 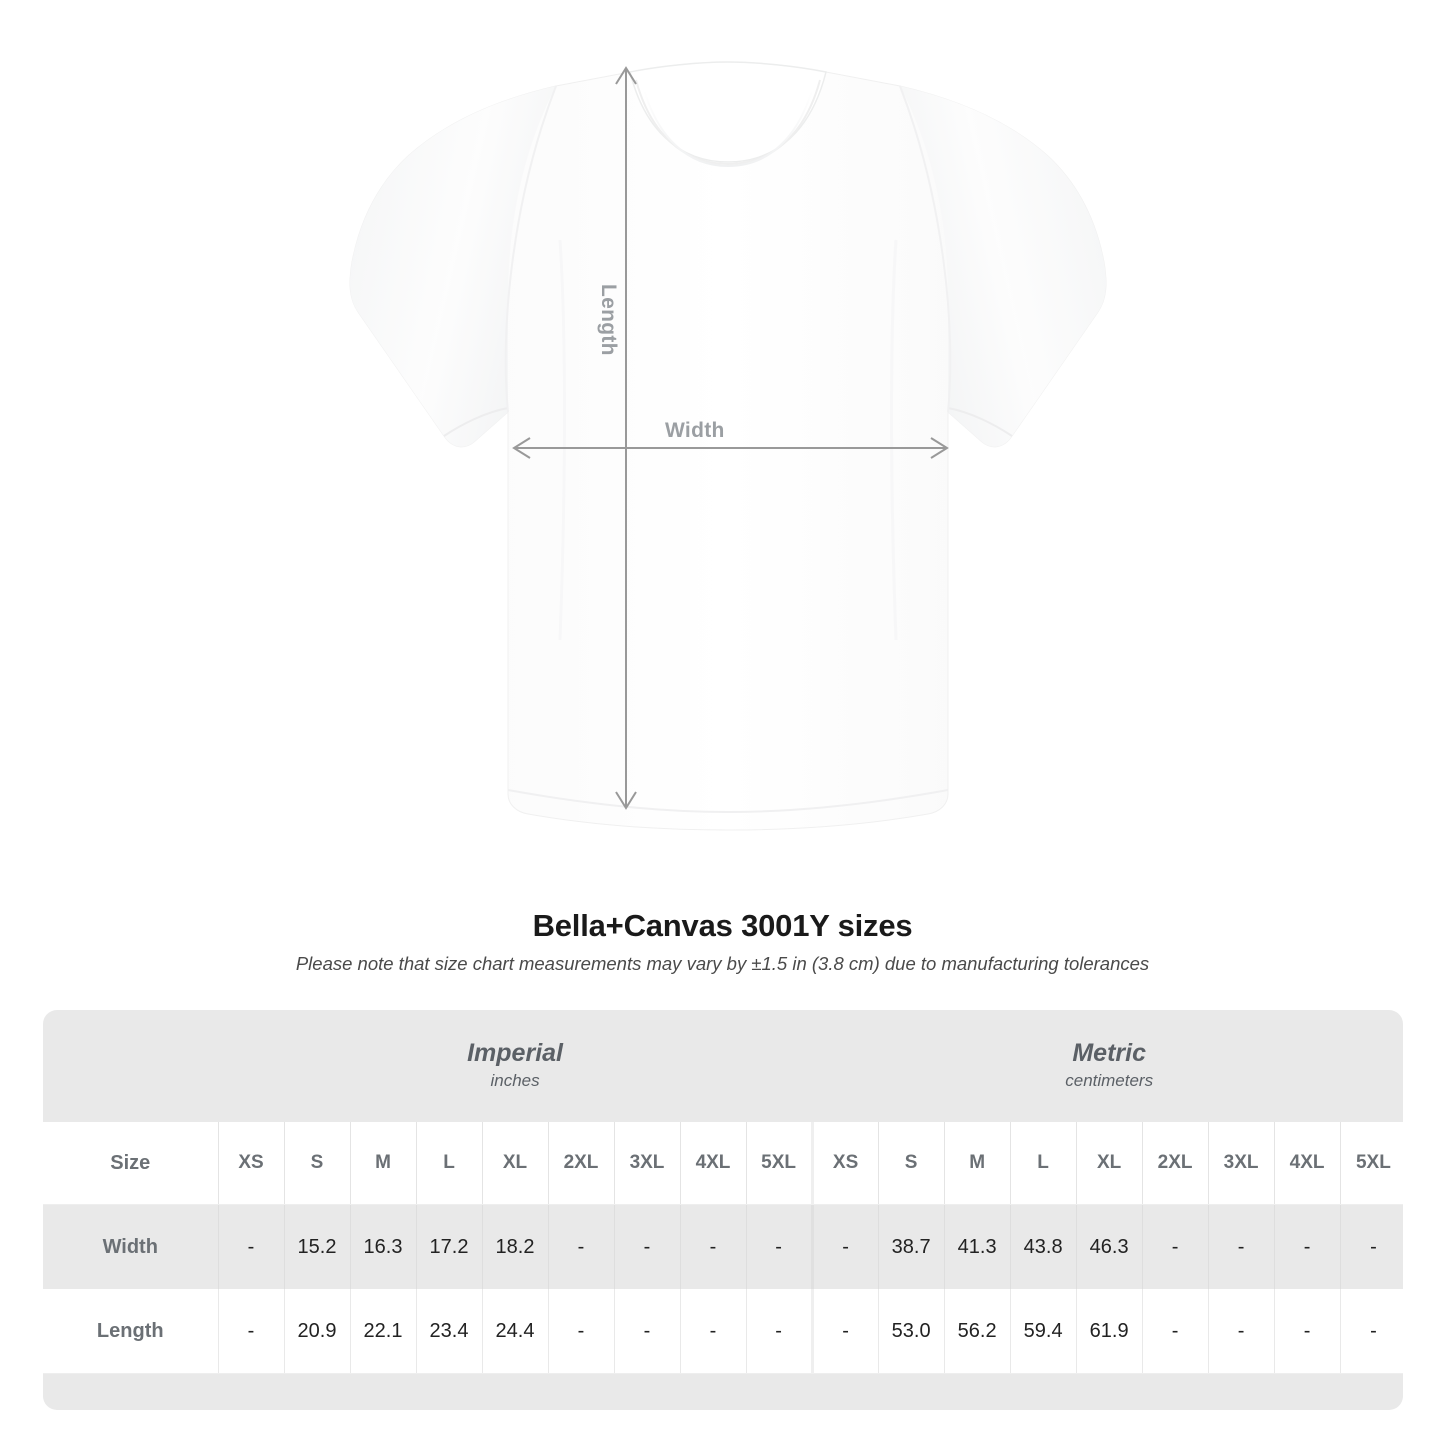 I want to click on cell-length-imperial-2xl: -, so click(x=580, y=1331).